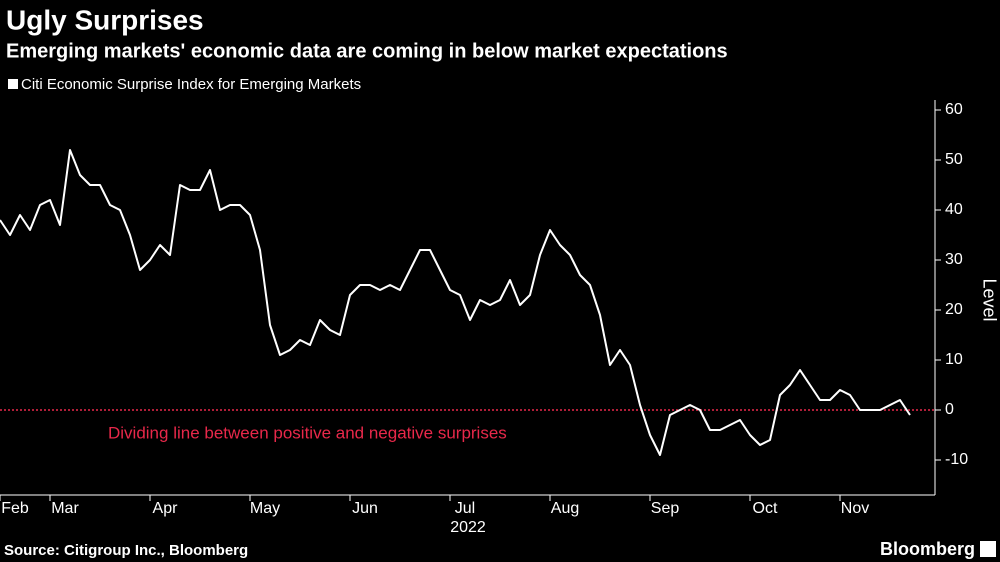 The width and height of the screenshot is (1000, 562). What do you see at coordinates (956, 459) in the screenshot?
I see `y-tick-label: -10` at bounding box center [956, 459].